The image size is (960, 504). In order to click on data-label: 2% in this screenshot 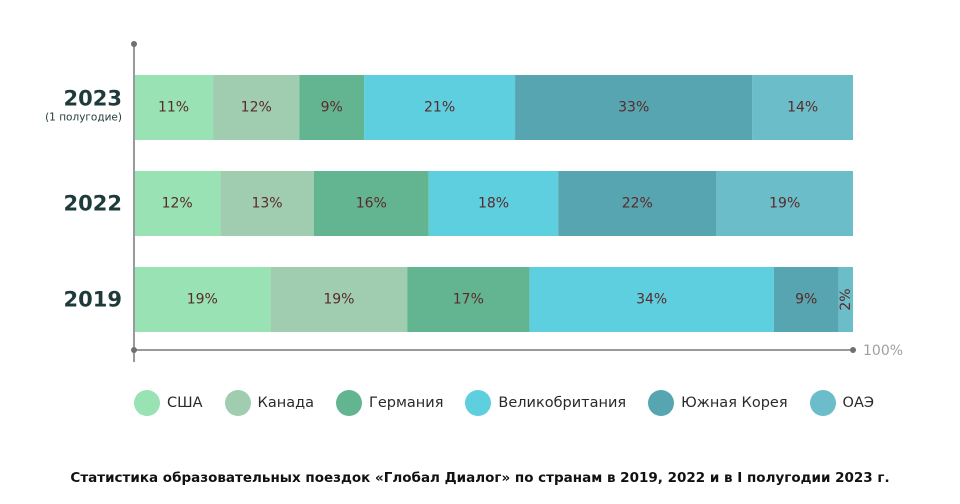, I will do `click(846, 299)`.